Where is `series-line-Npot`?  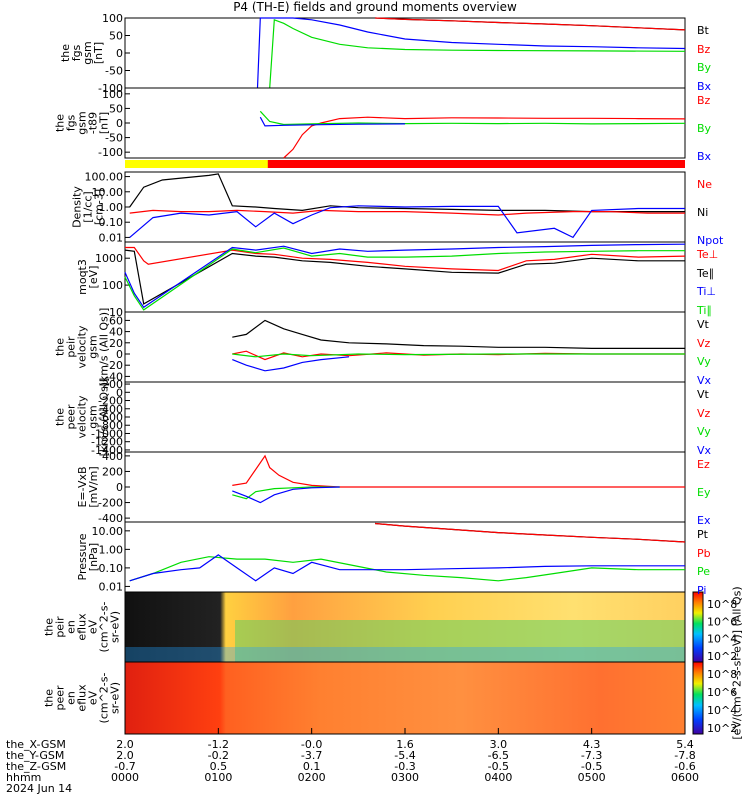 series-line-Npot is located at coordinates (407, 222).